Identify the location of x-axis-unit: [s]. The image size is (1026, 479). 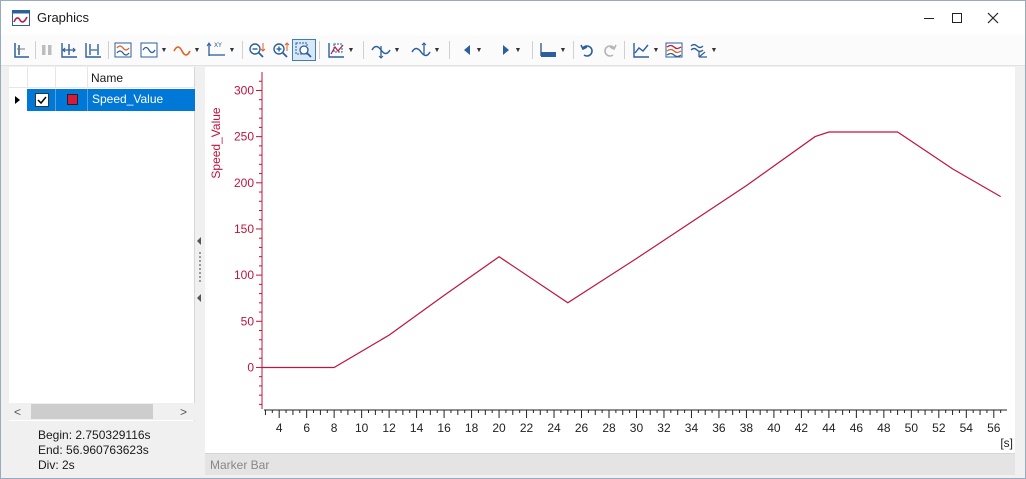
(1006, 443).